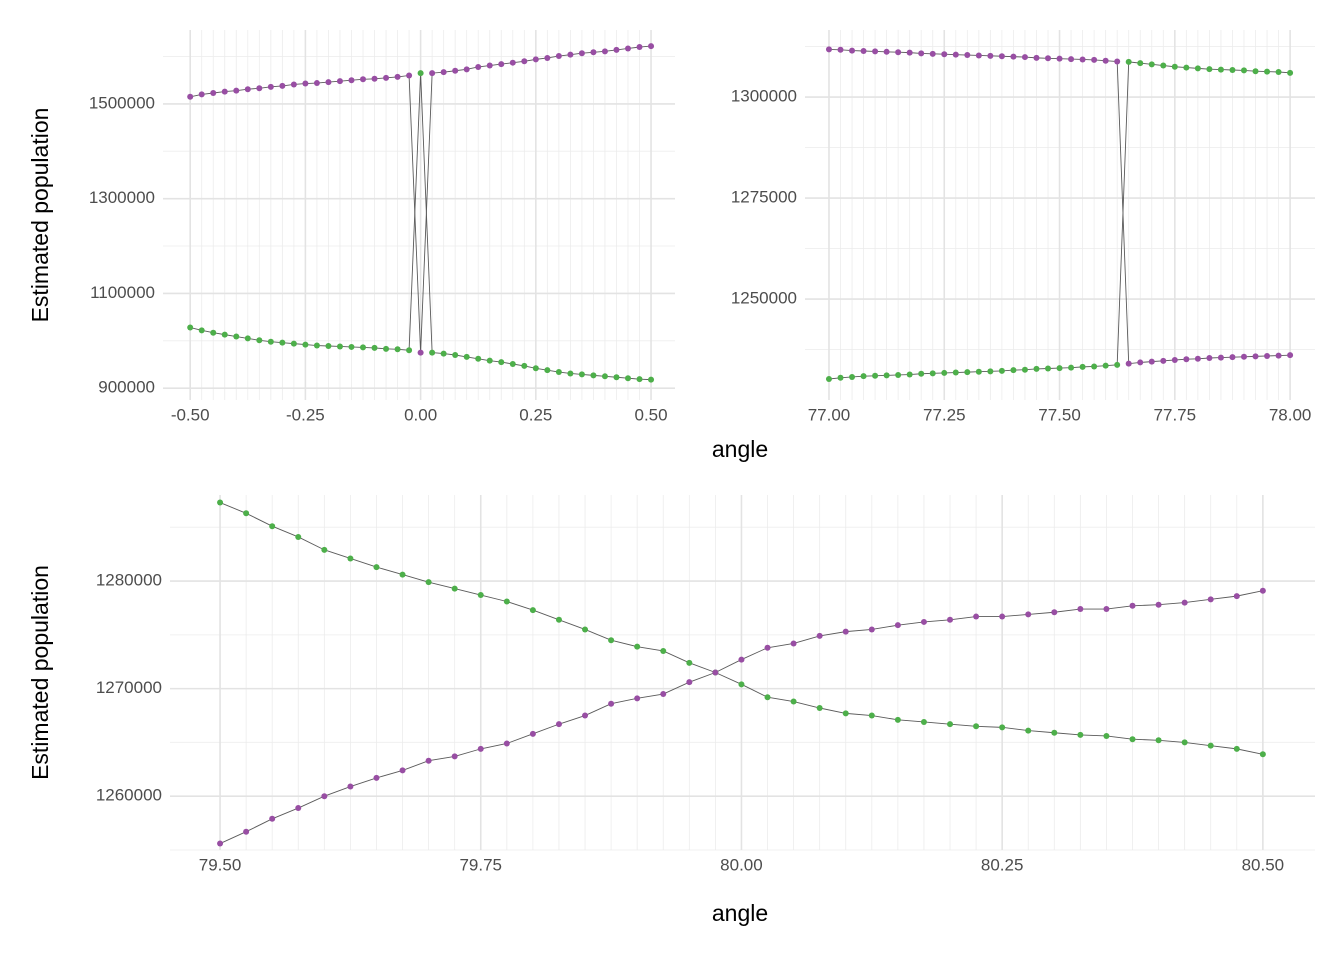 This screenshot has width=1344, height=965. Describe the element at coordinates (650, 414) in the screenshot. I see `x-tick-label: 0.50` at that location.